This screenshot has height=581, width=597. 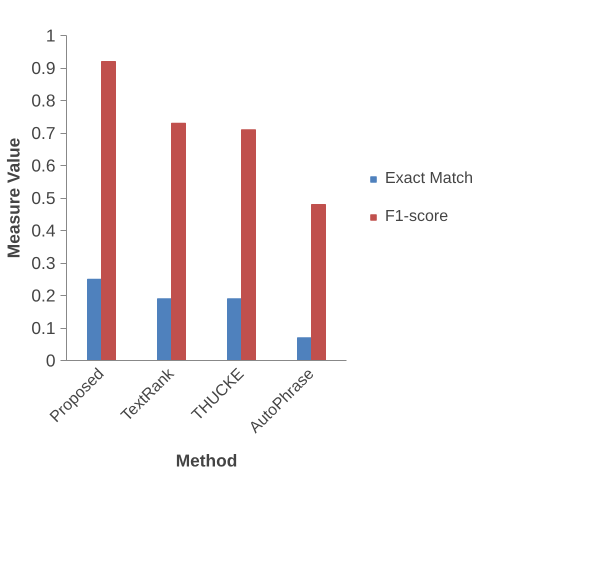 I want to click on y-tick-label: 0, so click(x=51, y=360).